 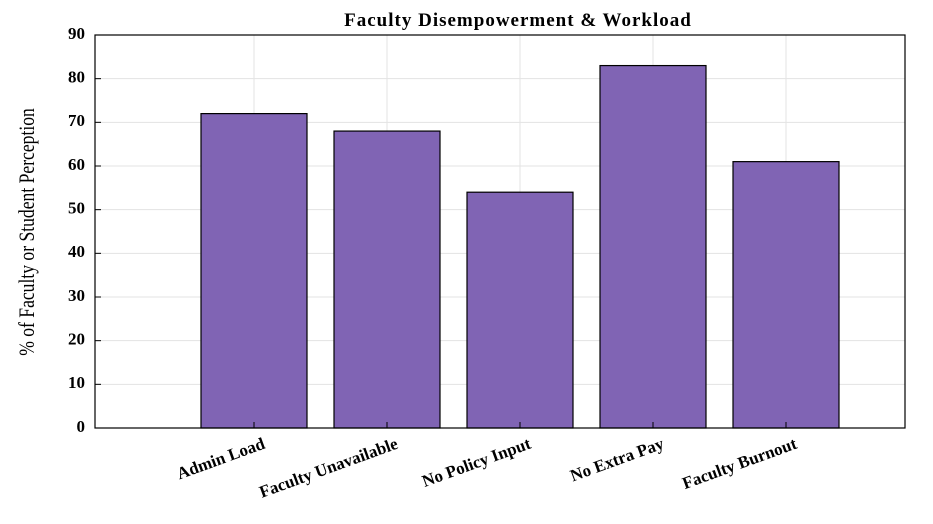 I want to click on chart-title: Faculty Disempowerment & Workload, so click(x=518, y=20).